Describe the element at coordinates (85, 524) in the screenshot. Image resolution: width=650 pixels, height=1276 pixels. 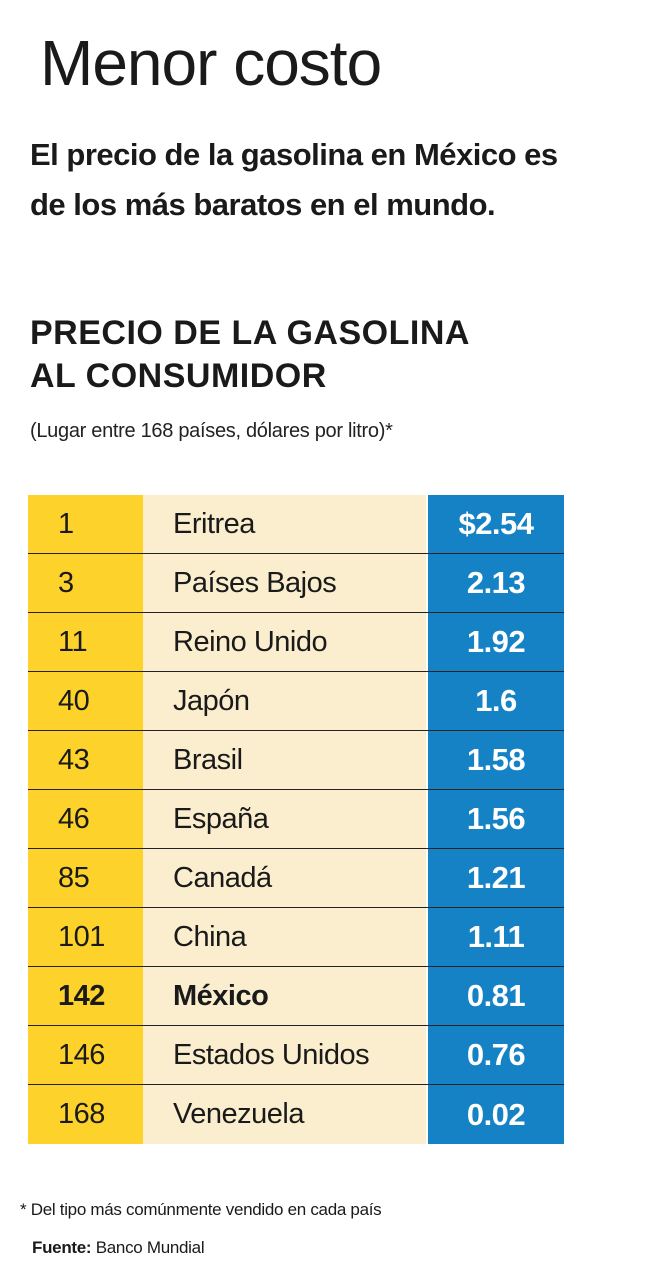
I see `rank-cell: 1` at that location.